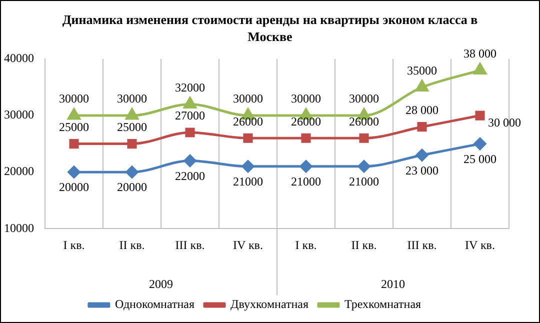 Image resolution: width=540 pixels, height=323 pixels. I want to click on legend-label: Трехкомнатная, so click(383, 304).